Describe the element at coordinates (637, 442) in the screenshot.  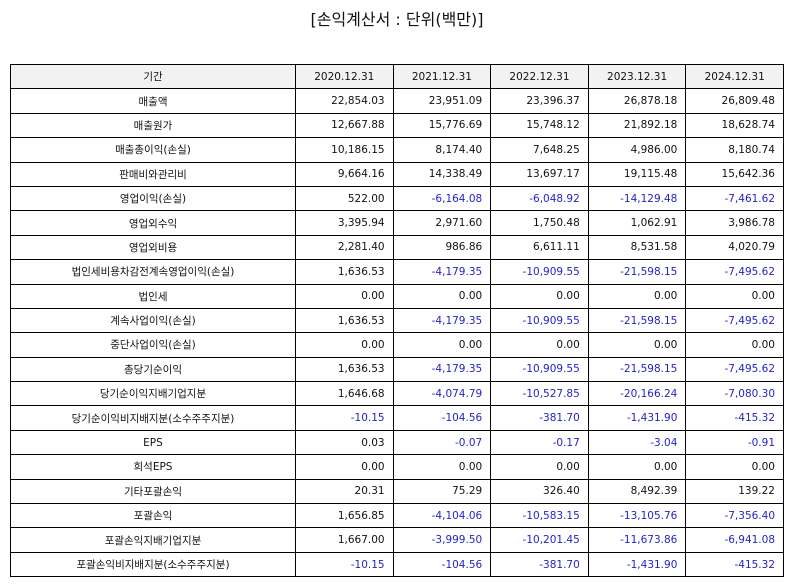
I see `value-cell: -3.04` at that location.